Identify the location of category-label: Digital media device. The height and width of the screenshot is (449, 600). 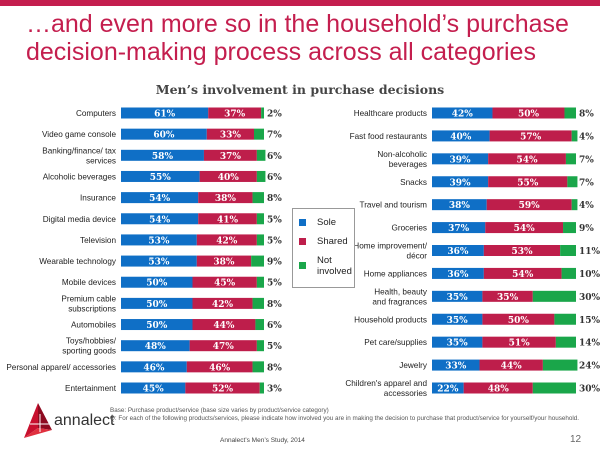
(80, 219).